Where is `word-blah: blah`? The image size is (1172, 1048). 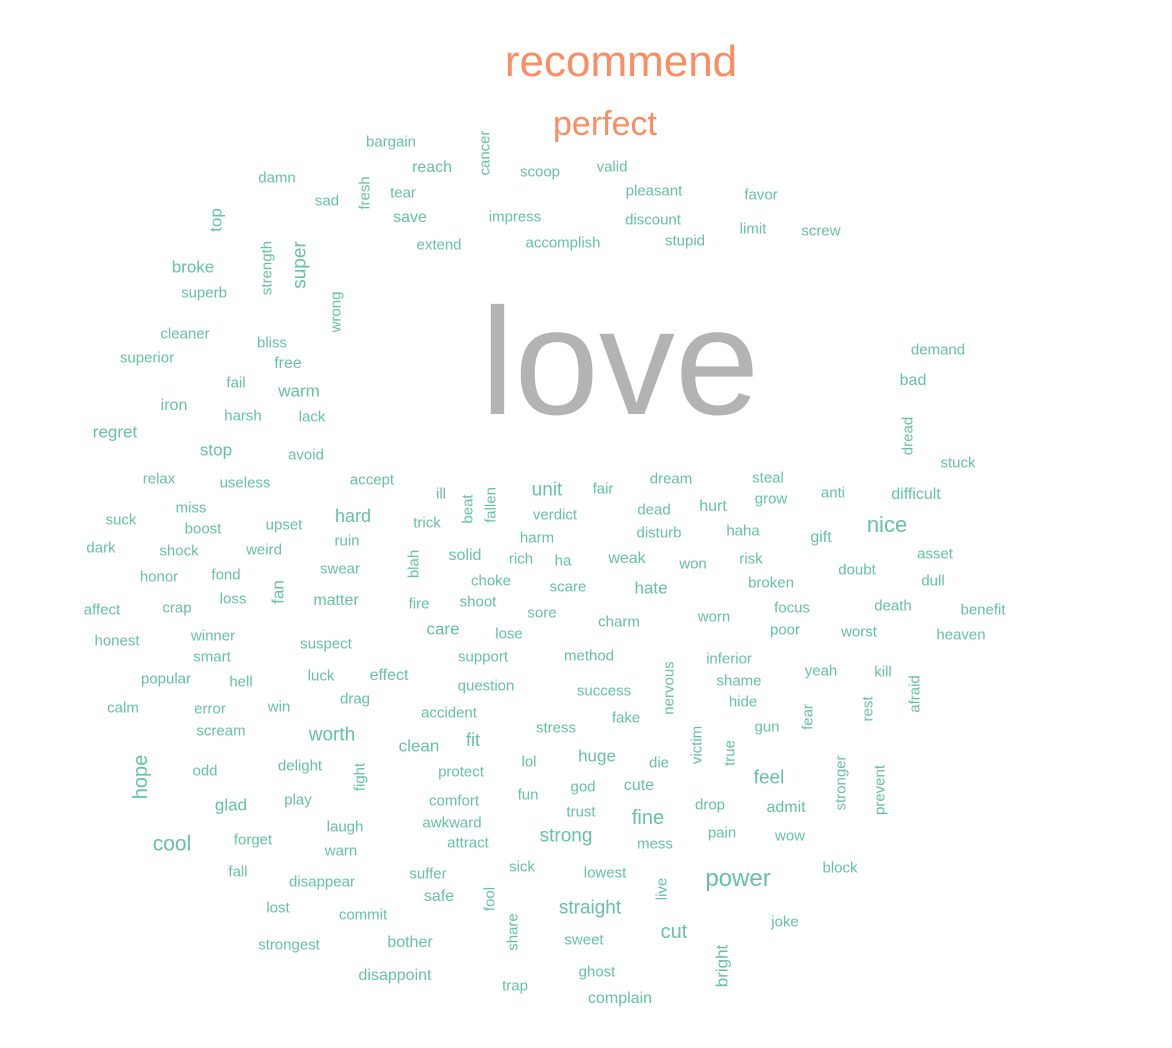
word-blah: blah is located at coordinates (414, 564).